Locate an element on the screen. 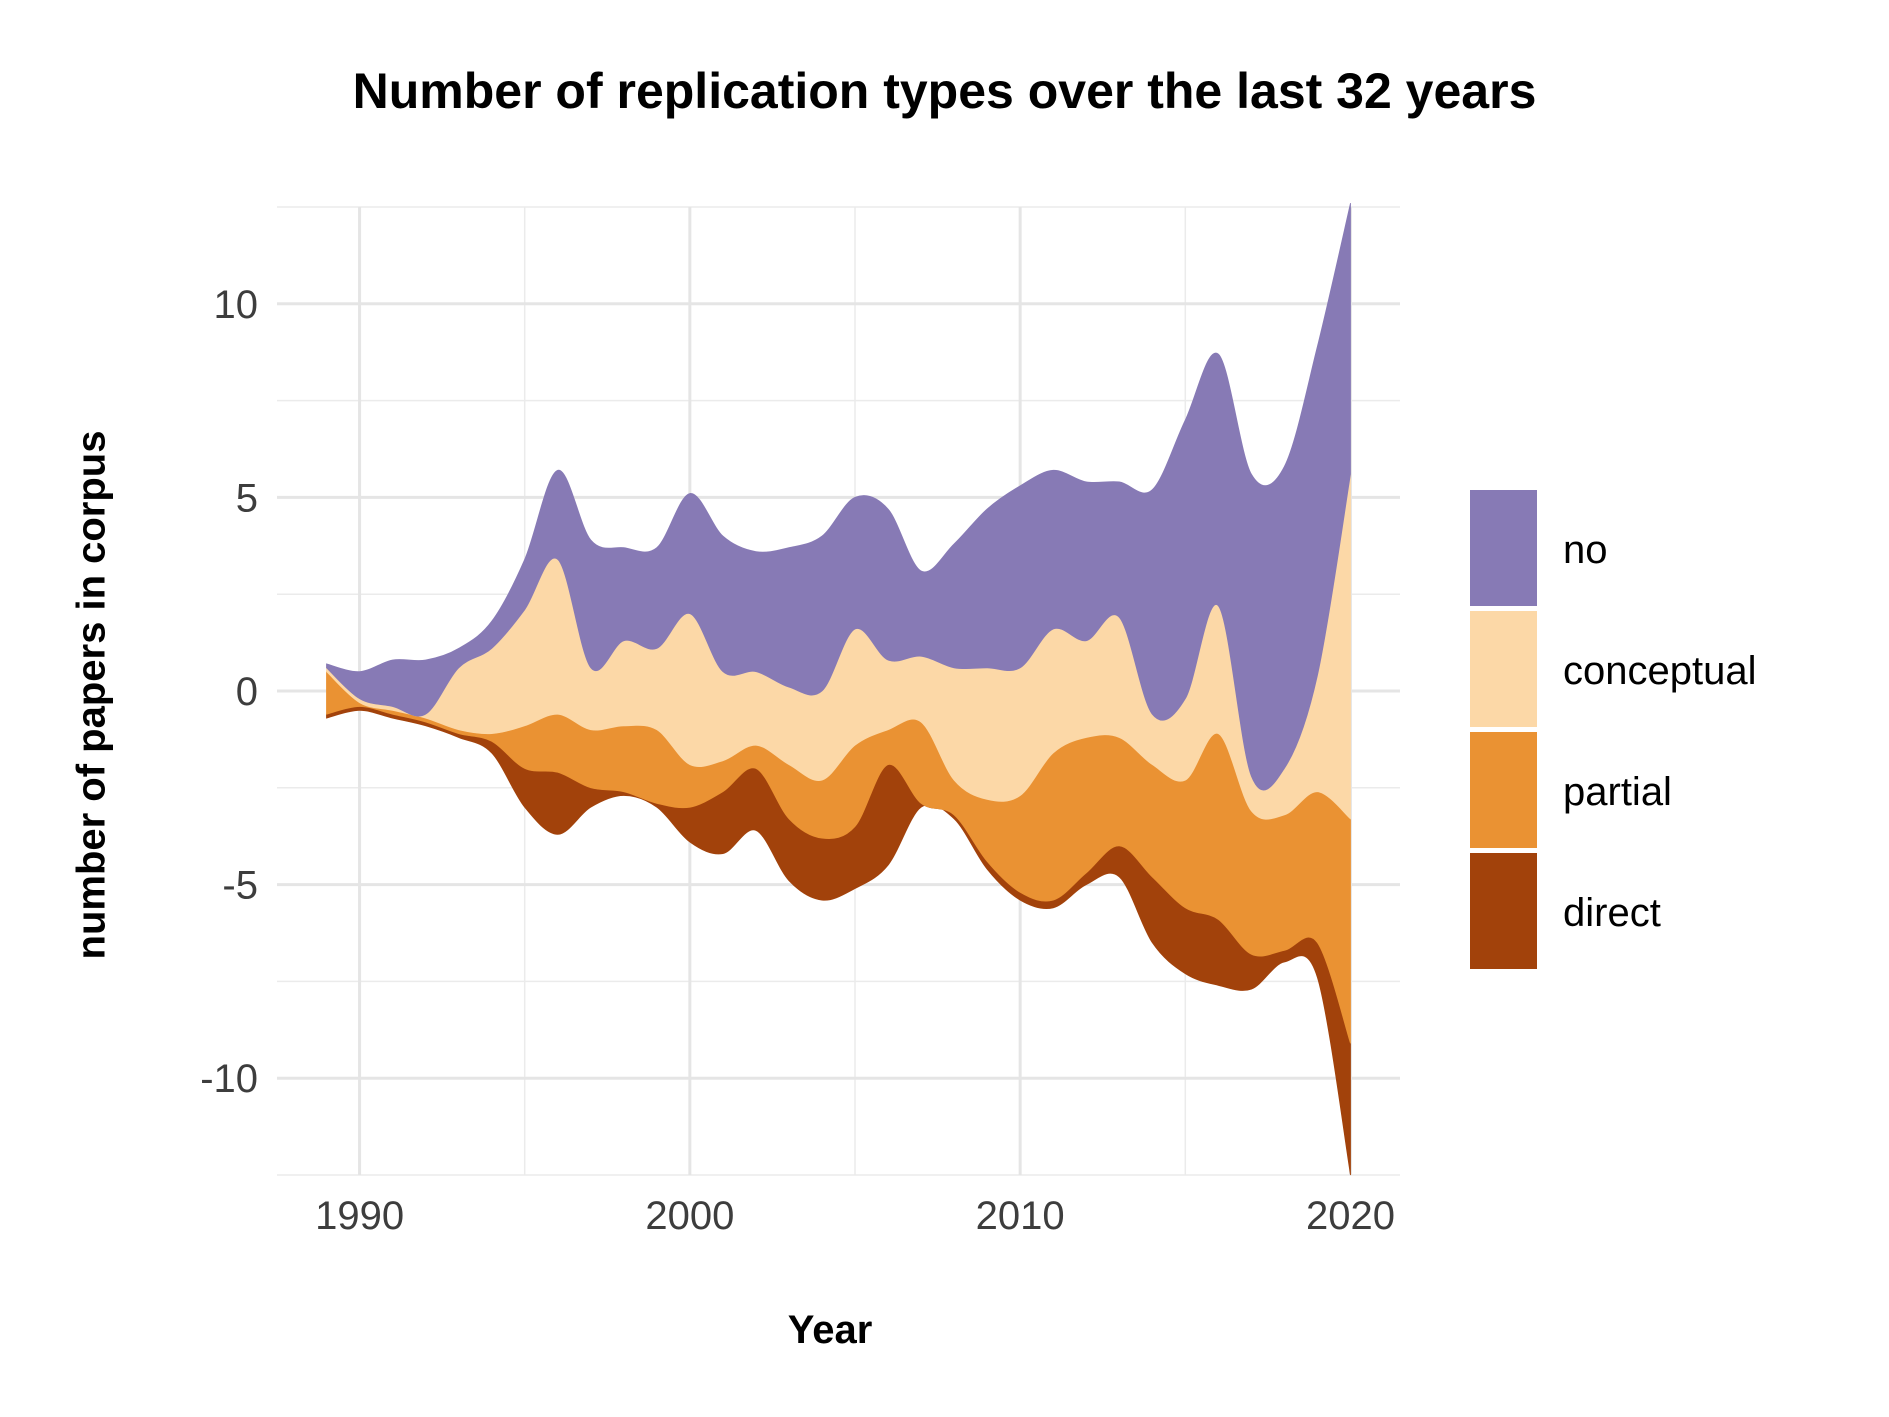 The width and height of the screenshot is (1889, 1417). legend-swatch-no is located at coordinates (1503, 548).